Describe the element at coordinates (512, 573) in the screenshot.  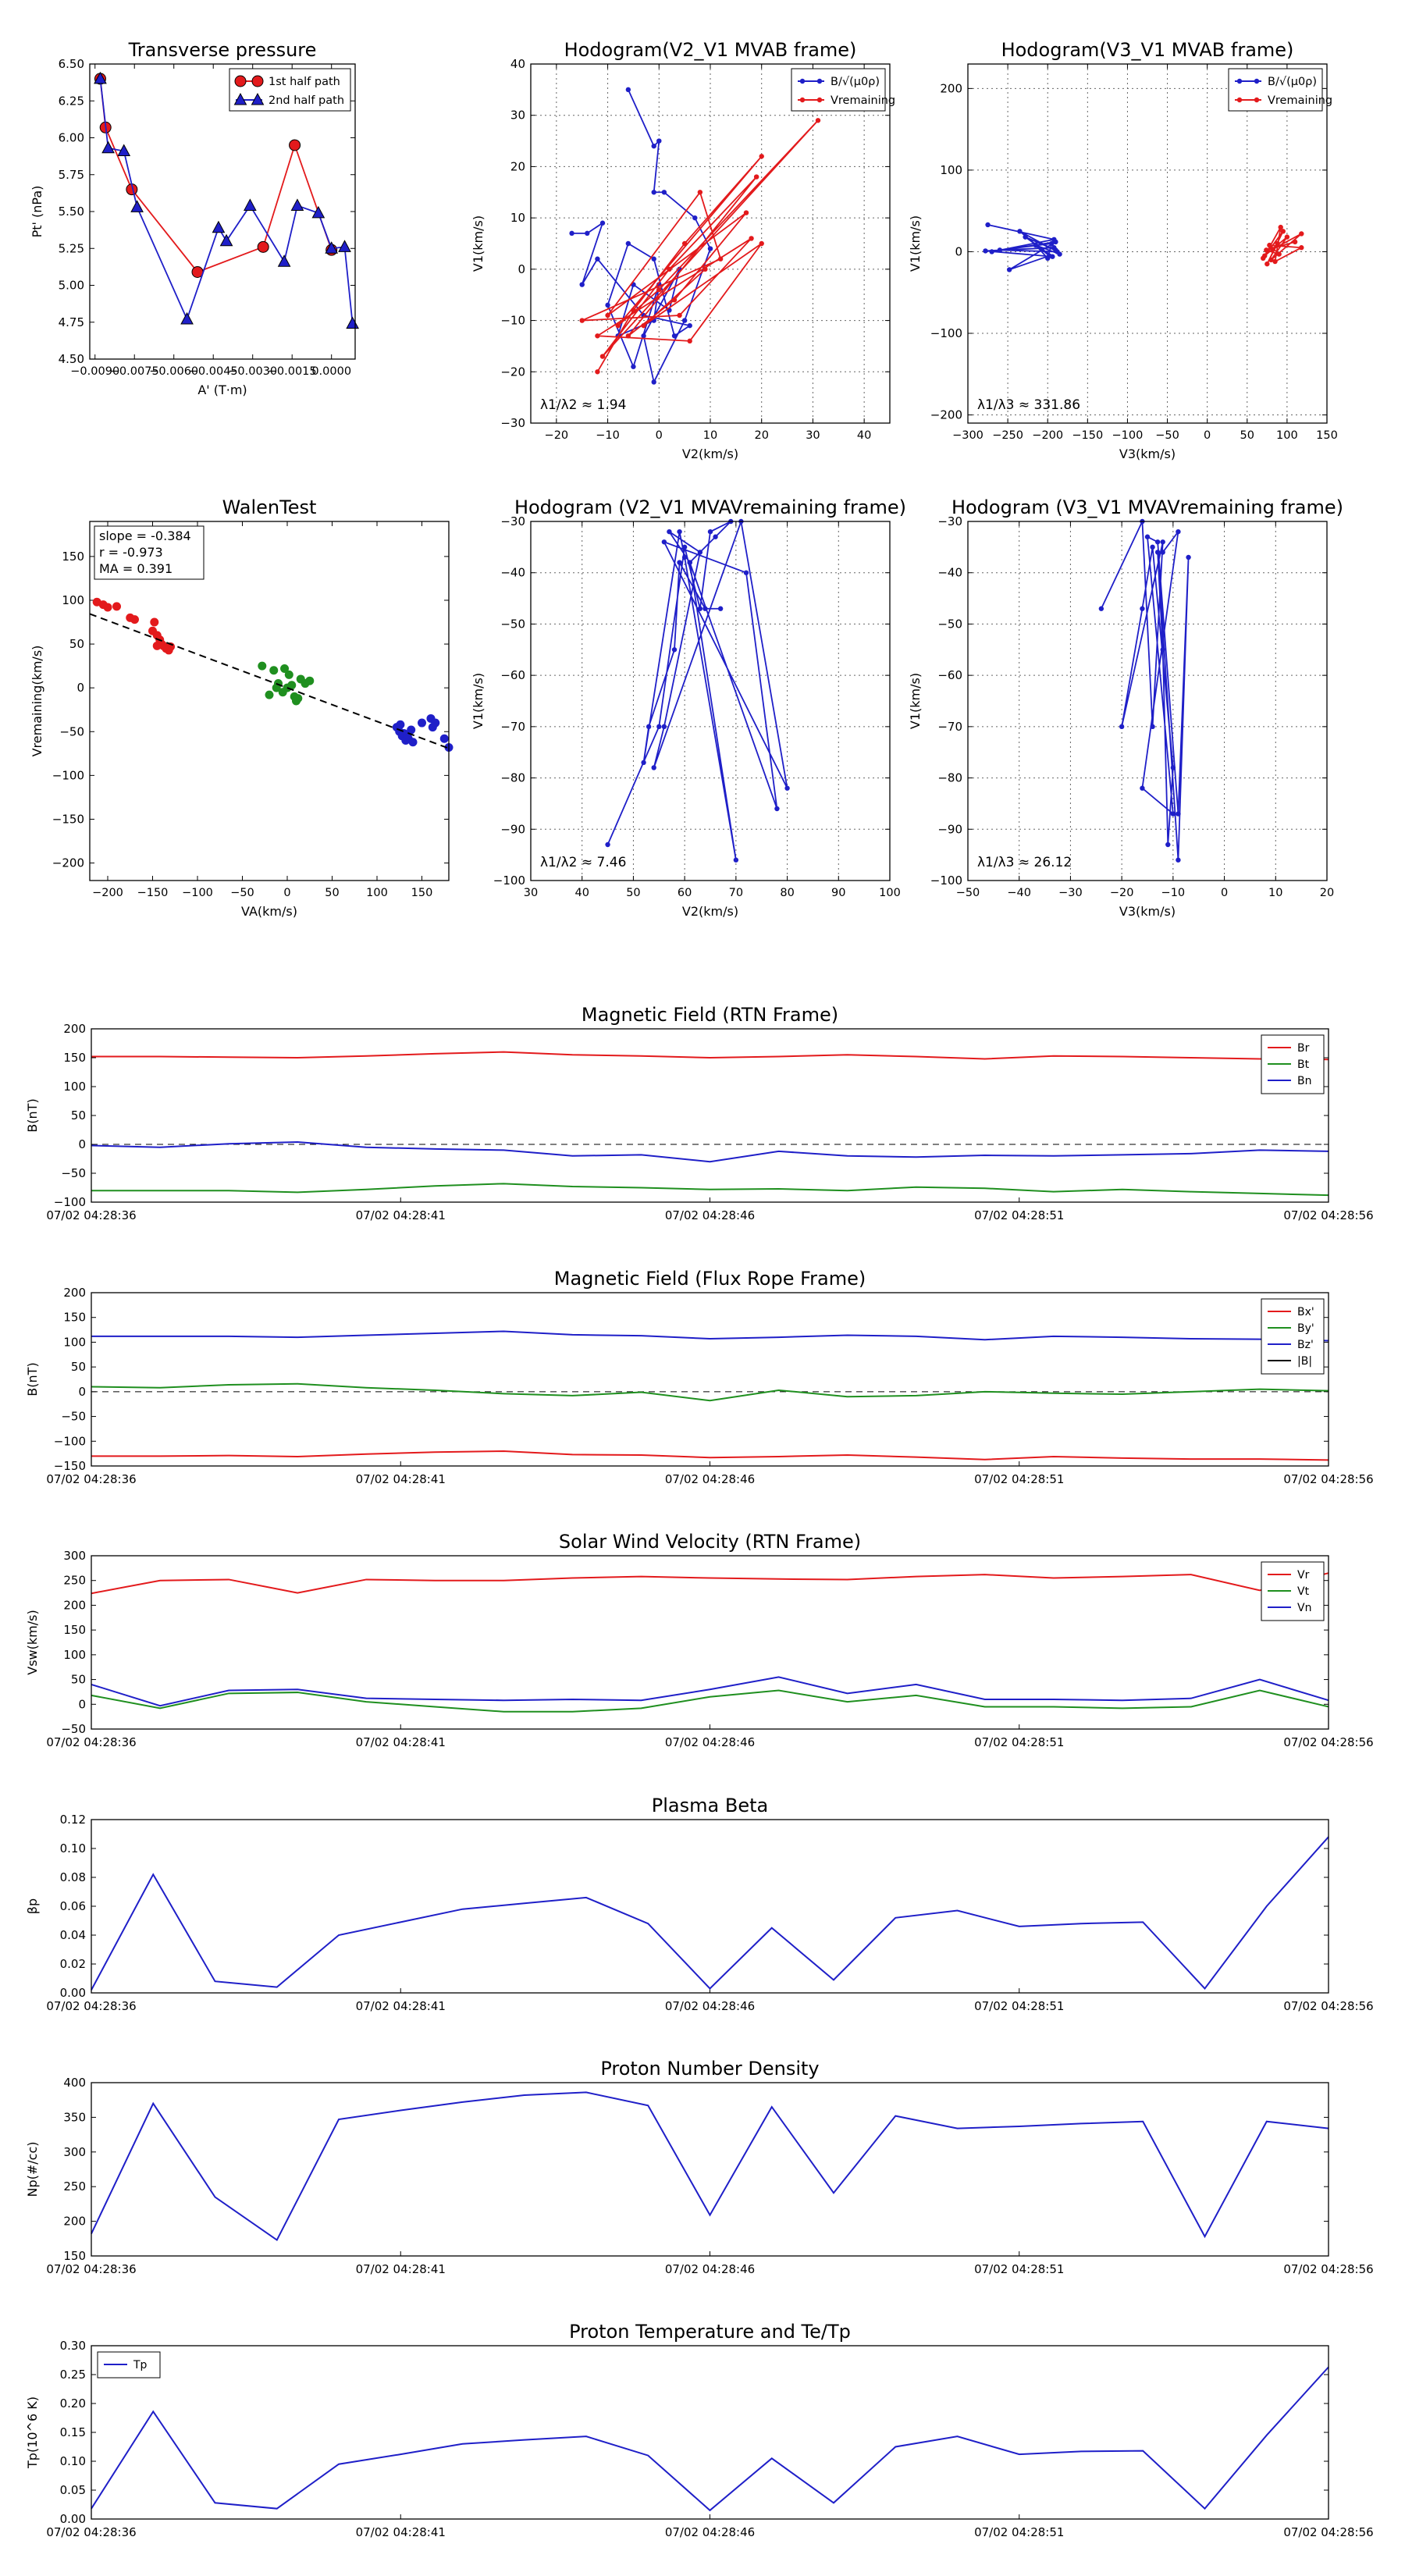
I see `y-tick-label: −40` at that location.